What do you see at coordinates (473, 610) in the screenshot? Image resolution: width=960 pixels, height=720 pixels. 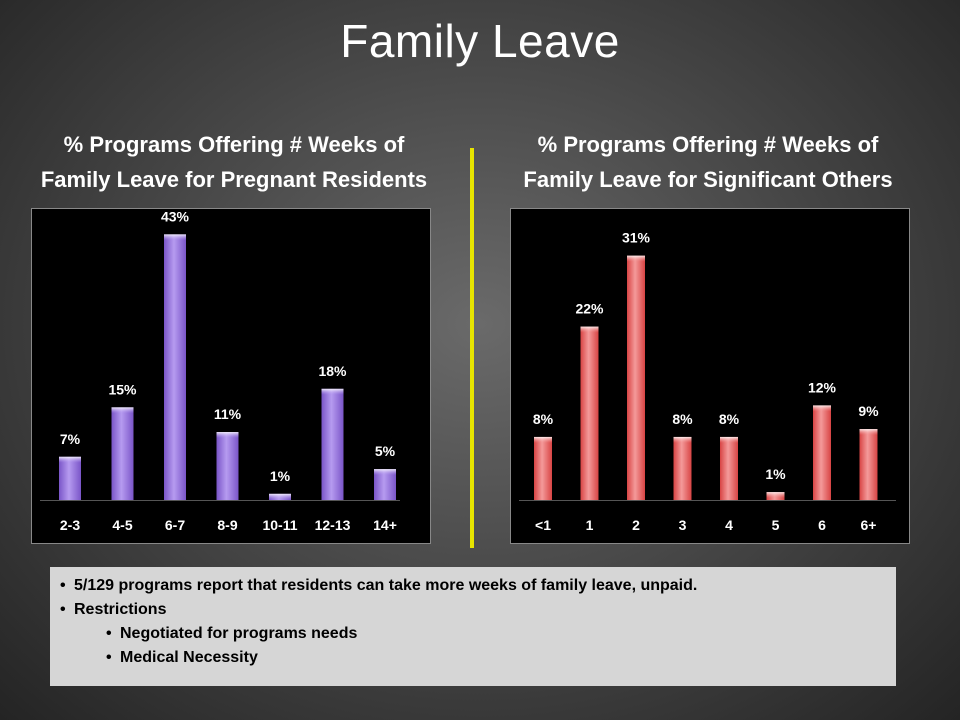 I see `note-bullet: Restrictions` at bounding box center [473, 610].